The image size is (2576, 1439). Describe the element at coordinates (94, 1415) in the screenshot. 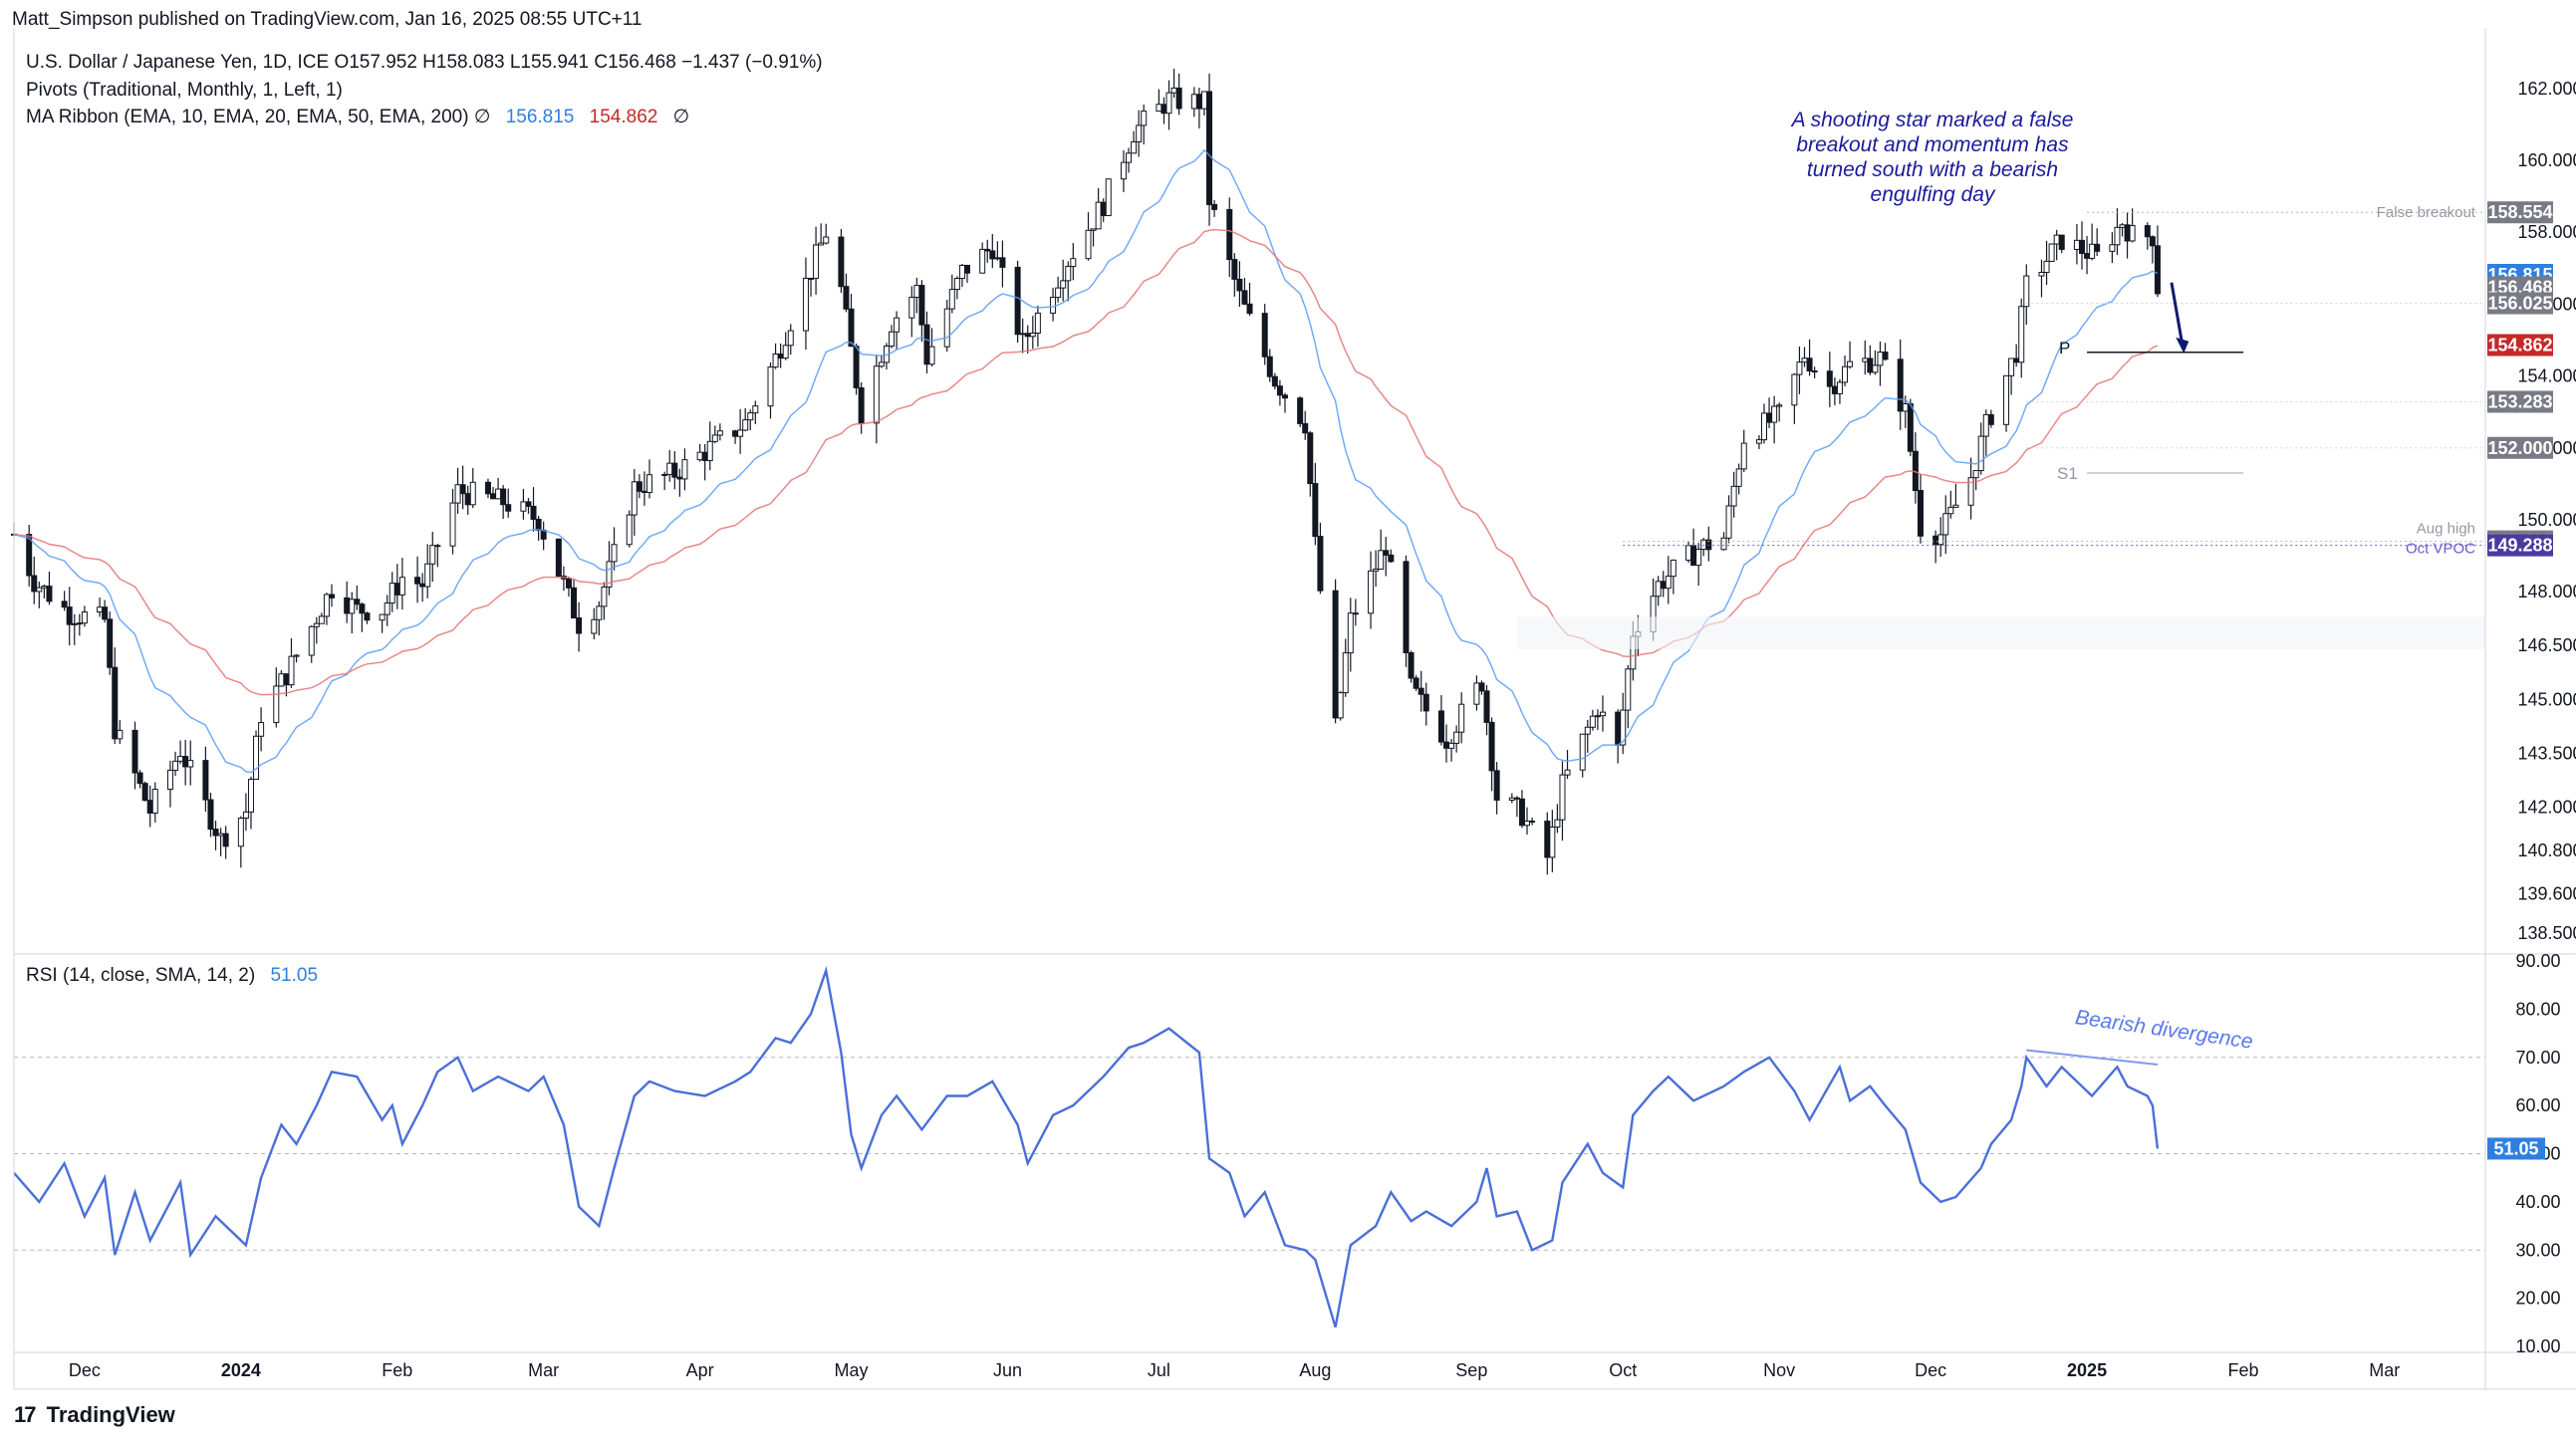

I see `tradingview-brand: 17 TradingView` at that location.